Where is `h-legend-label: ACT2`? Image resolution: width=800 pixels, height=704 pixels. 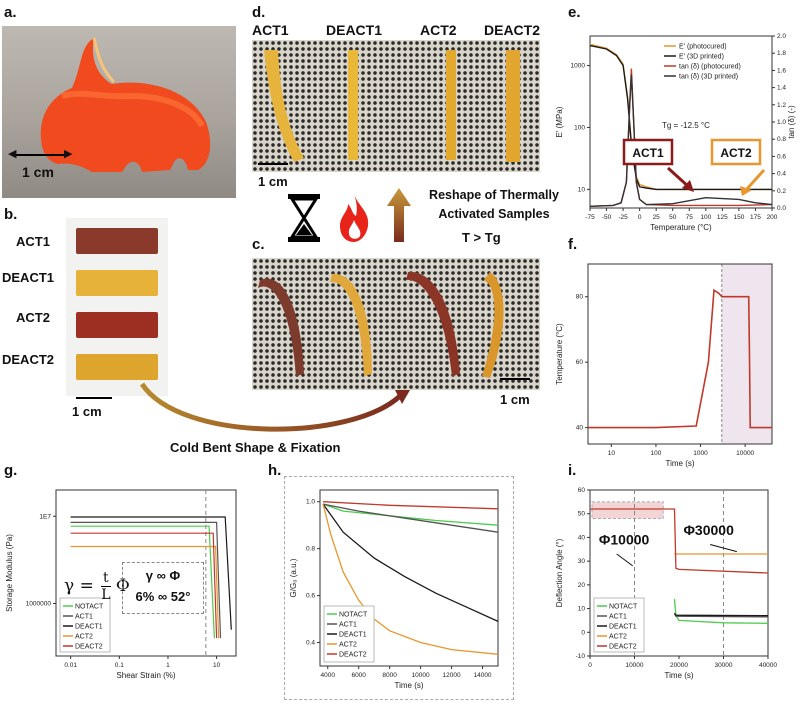
h-legend-label: ACT2 is located at coordinates (348, 645).